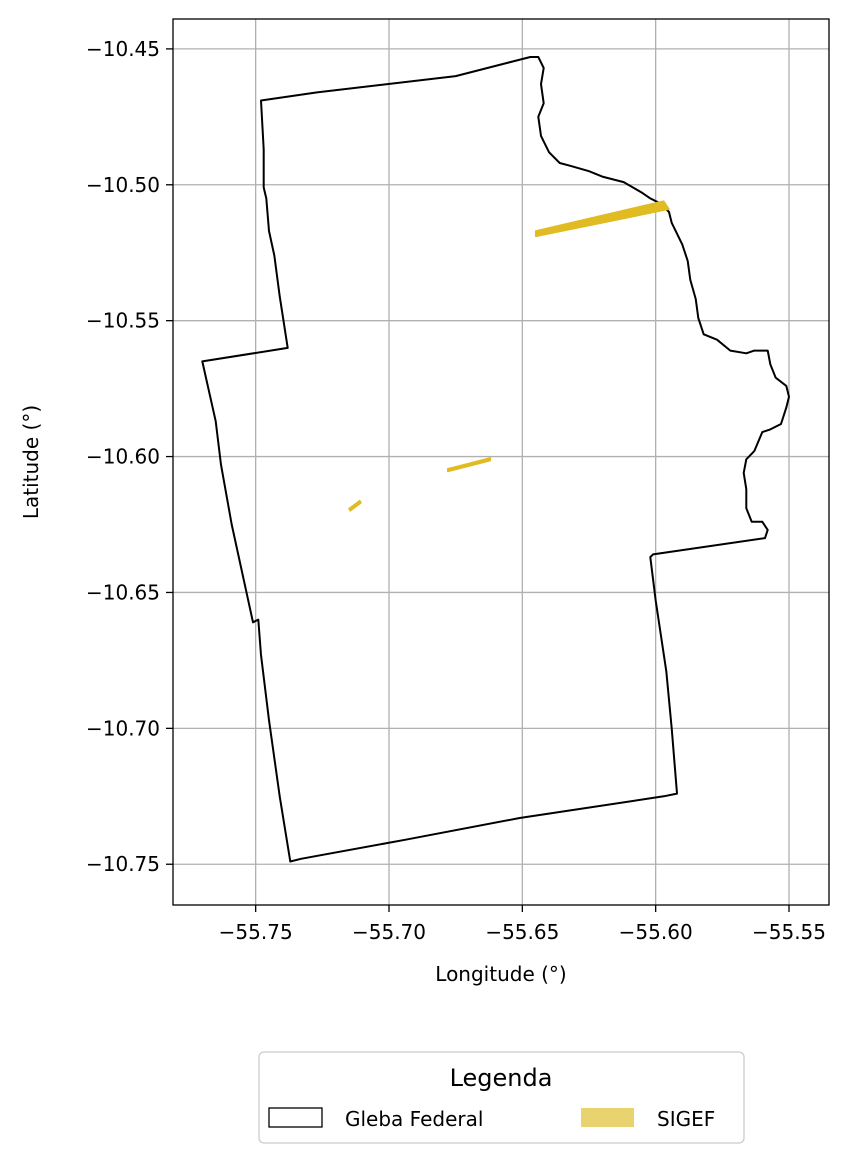 The image size is (858, 1163). What do you see at coordinates (686, 1119) in the screenshot?
I see `legend-label-sigef: SIGEF` at bounding box center [686, 1119].